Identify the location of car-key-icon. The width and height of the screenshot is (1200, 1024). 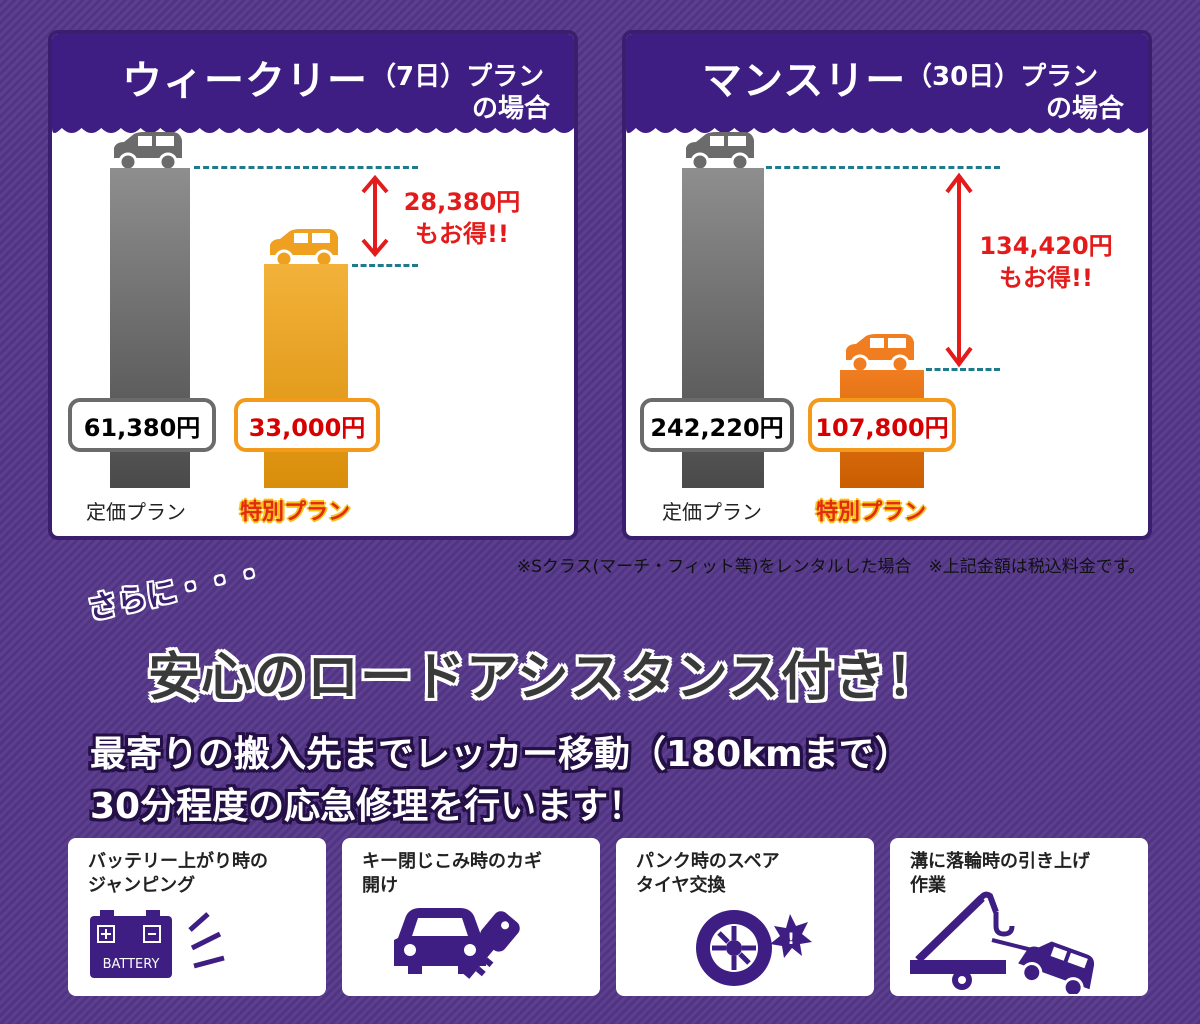
(457, 943).